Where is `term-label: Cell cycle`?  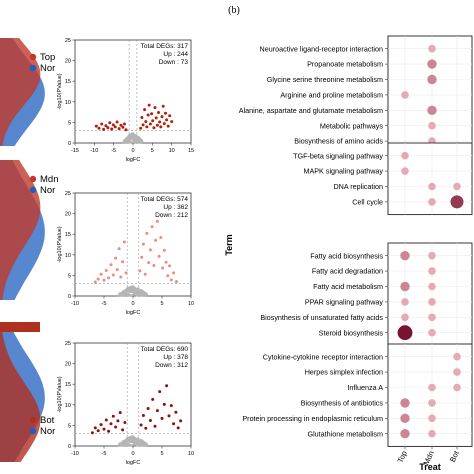
term-label: Cell cycle is located at coordinates (367, 202).